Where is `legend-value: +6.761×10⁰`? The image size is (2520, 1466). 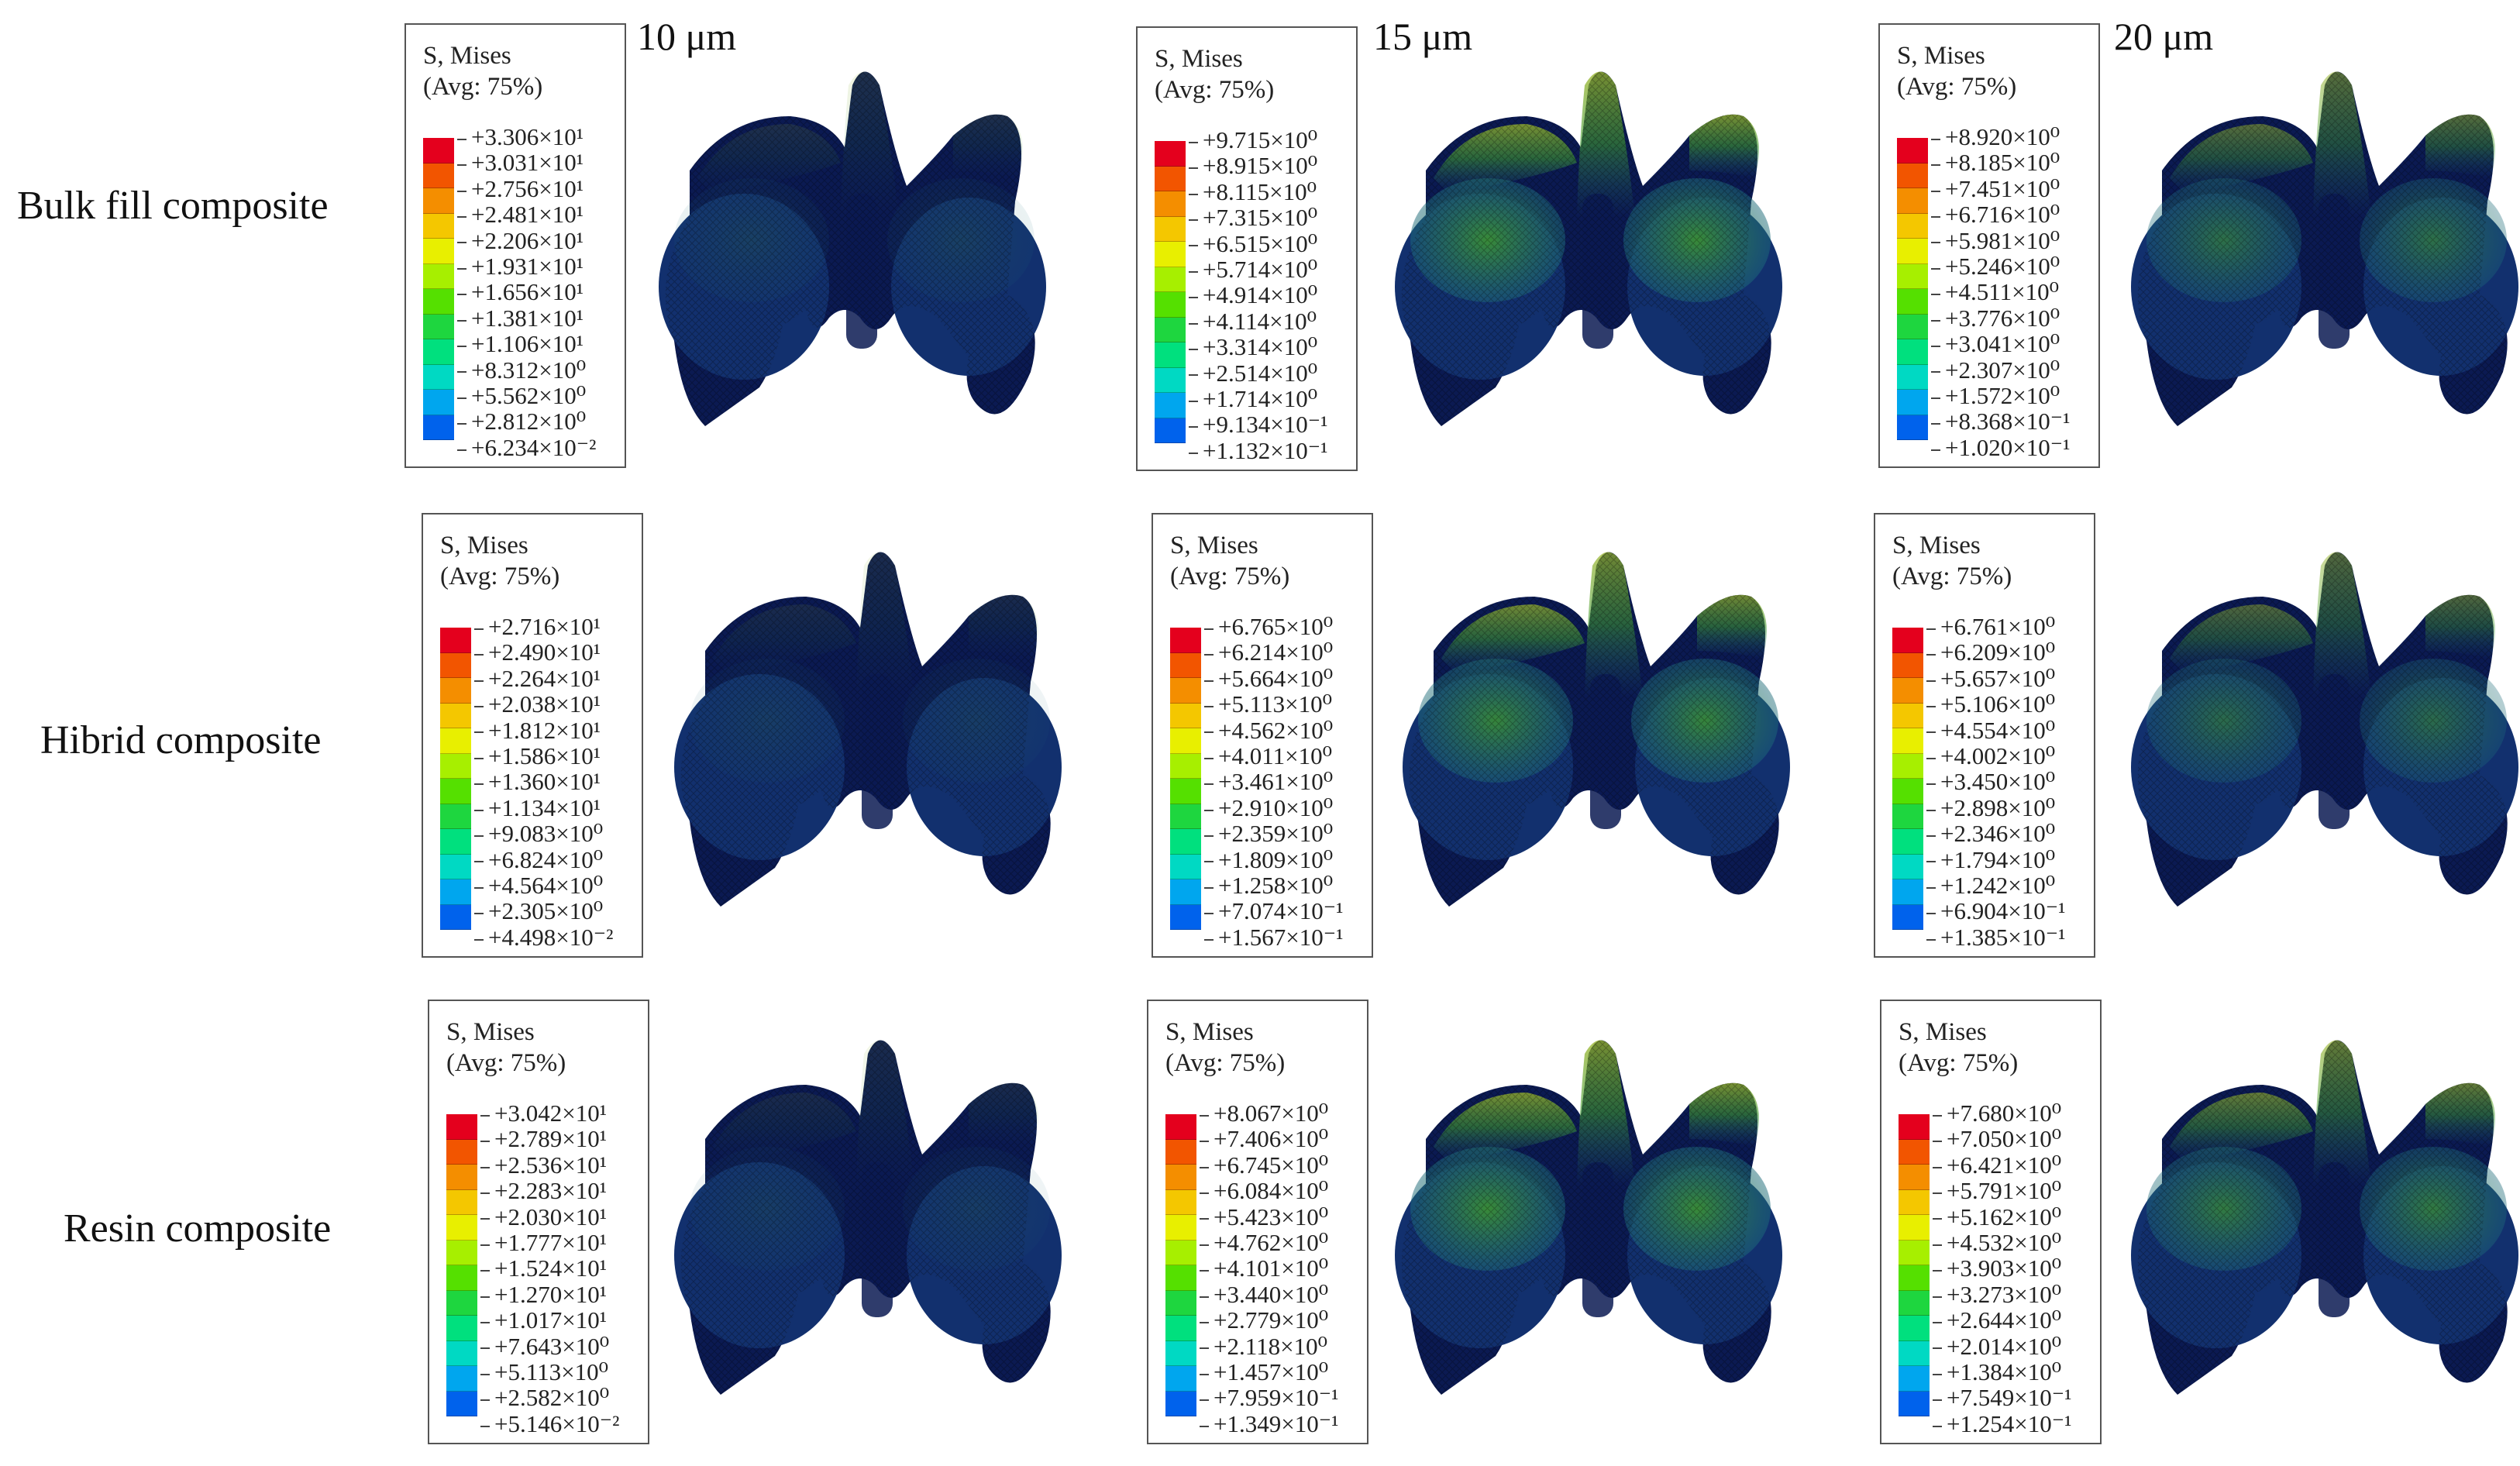 legend-value: +6.761×10⁰ is located at coordinates (2008, 627).